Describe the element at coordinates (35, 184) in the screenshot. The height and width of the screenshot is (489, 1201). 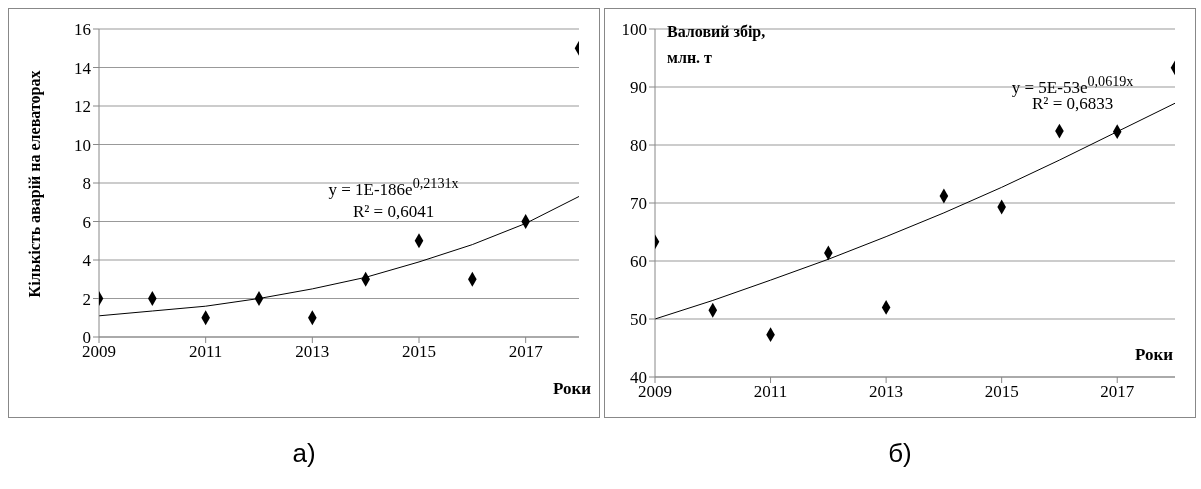
I see `y-axis-title: Кількість аварій на елеваторах` at that location.